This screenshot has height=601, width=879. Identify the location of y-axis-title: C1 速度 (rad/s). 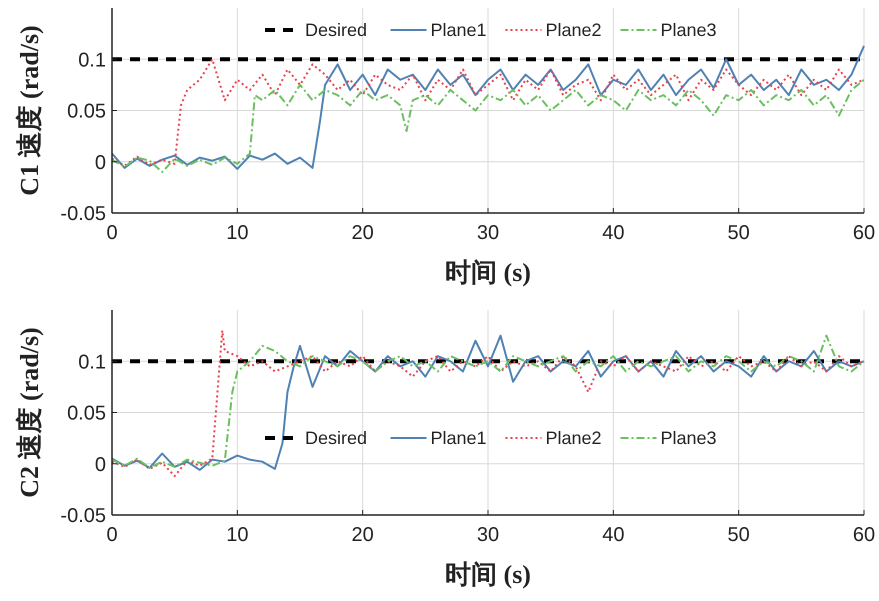
(29, 110).